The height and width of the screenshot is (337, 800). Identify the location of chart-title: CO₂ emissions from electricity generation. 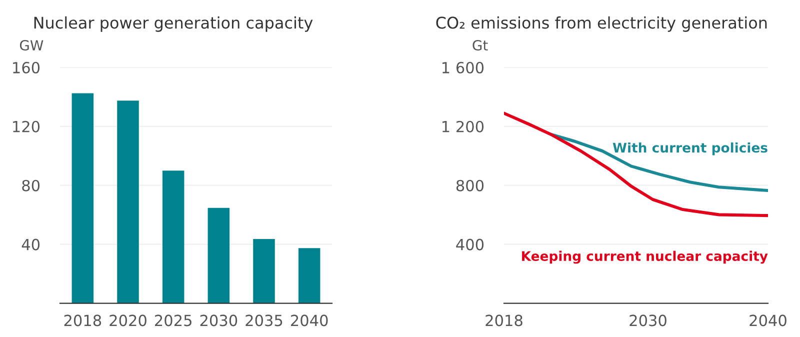
(601, 24).